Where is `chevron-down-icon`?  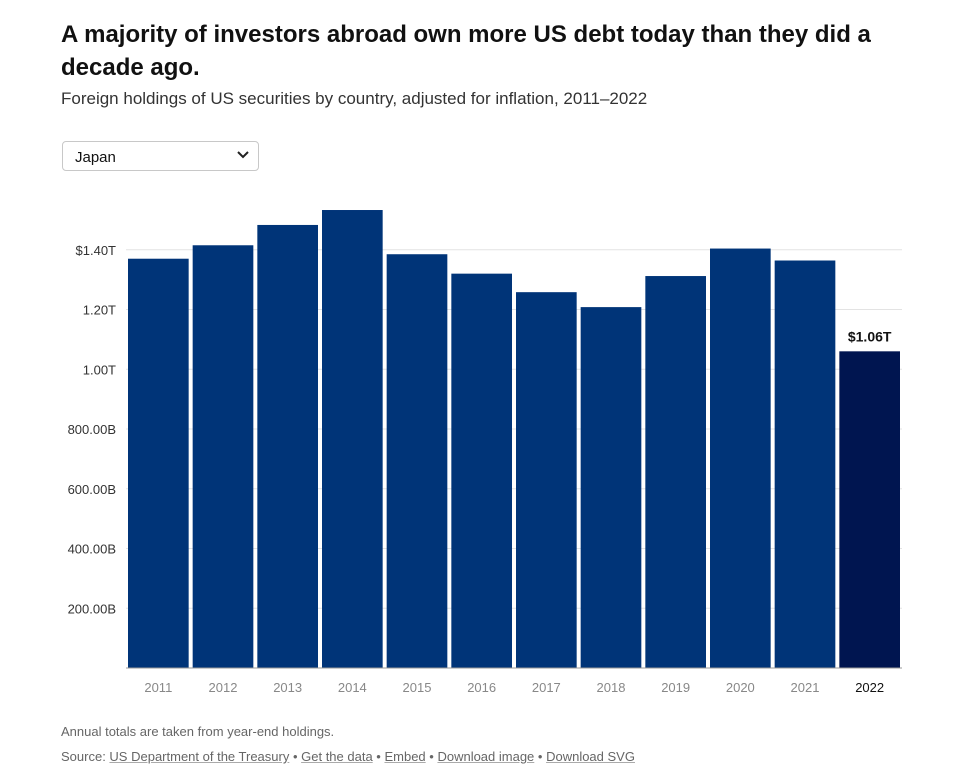 chevron-down-icon is located at coordinates (243, 155).